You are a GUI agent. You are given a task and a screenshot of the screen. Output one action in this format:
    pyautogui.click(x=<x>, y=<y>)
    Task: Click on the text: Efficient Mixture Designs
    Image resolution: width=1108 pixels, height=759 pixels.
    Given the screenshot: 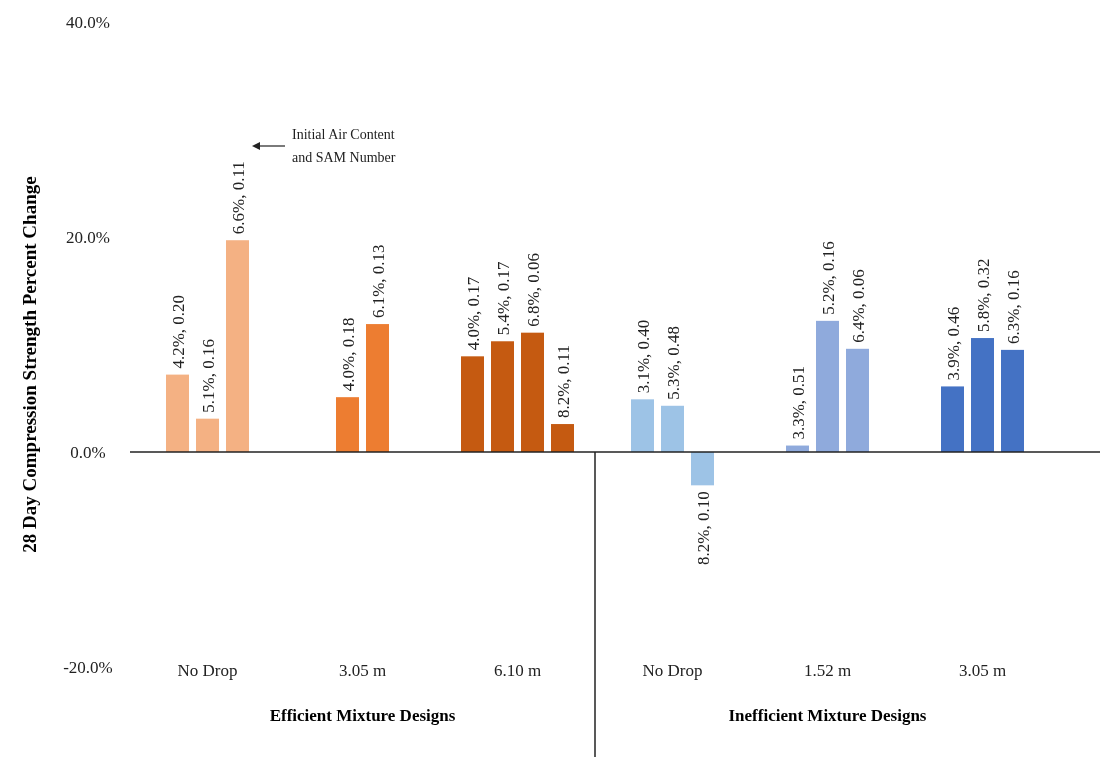 What is the action you would take?
    pyautogui.click(x=362, y=715)
    